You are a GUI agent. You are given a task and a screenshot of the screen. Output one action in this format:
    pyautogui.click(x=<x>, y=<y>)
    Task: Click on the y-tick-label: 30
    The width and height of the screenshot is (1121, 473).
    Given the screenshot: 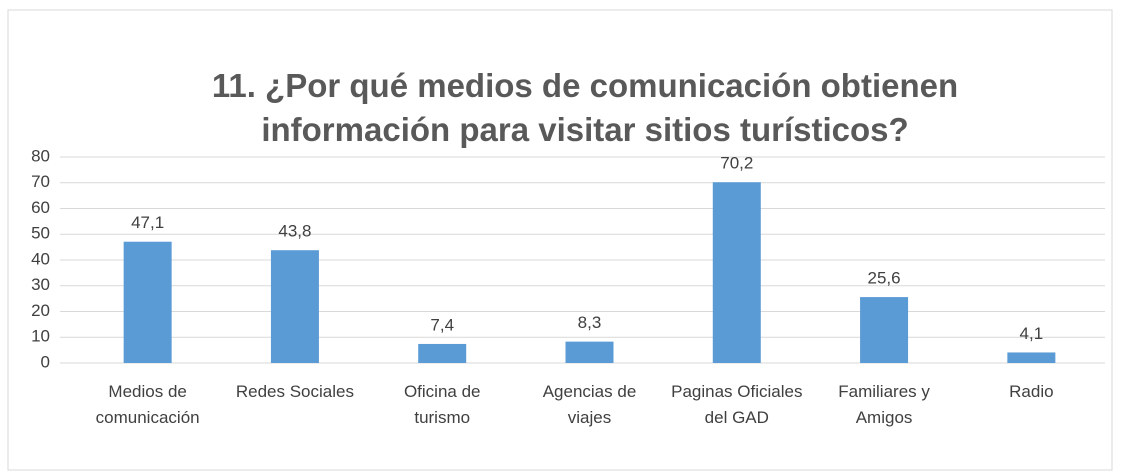 What is the action you would take?
    pyautogui.click(x=40, y=284)
    